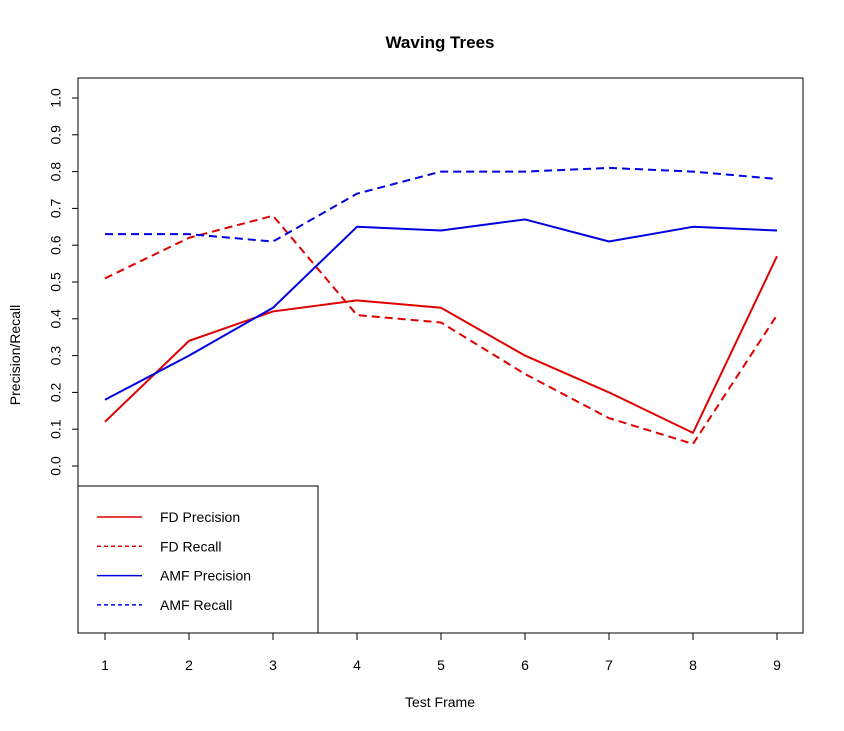 This screenshot has width=844, height=731. Describe the element at coordinates (777, 665) in the screenshot. I see `x-tick-label: 9` at that location.